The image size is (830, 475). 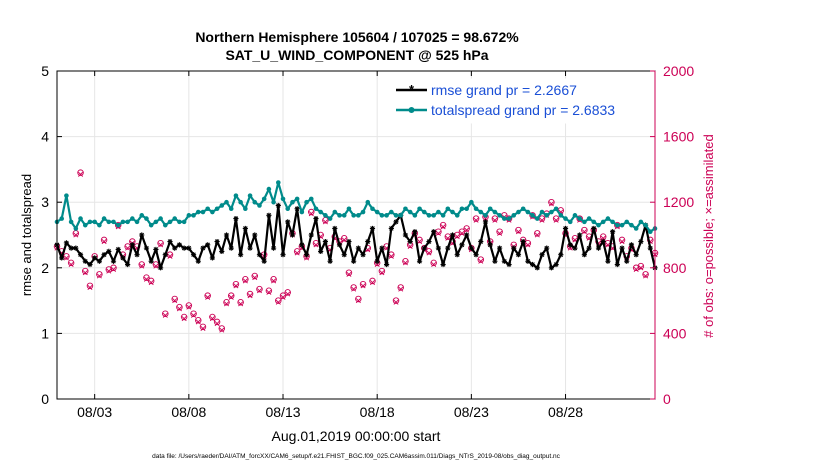 I want to click on y-tick-label-right: 400, so click(x=675, y=333).